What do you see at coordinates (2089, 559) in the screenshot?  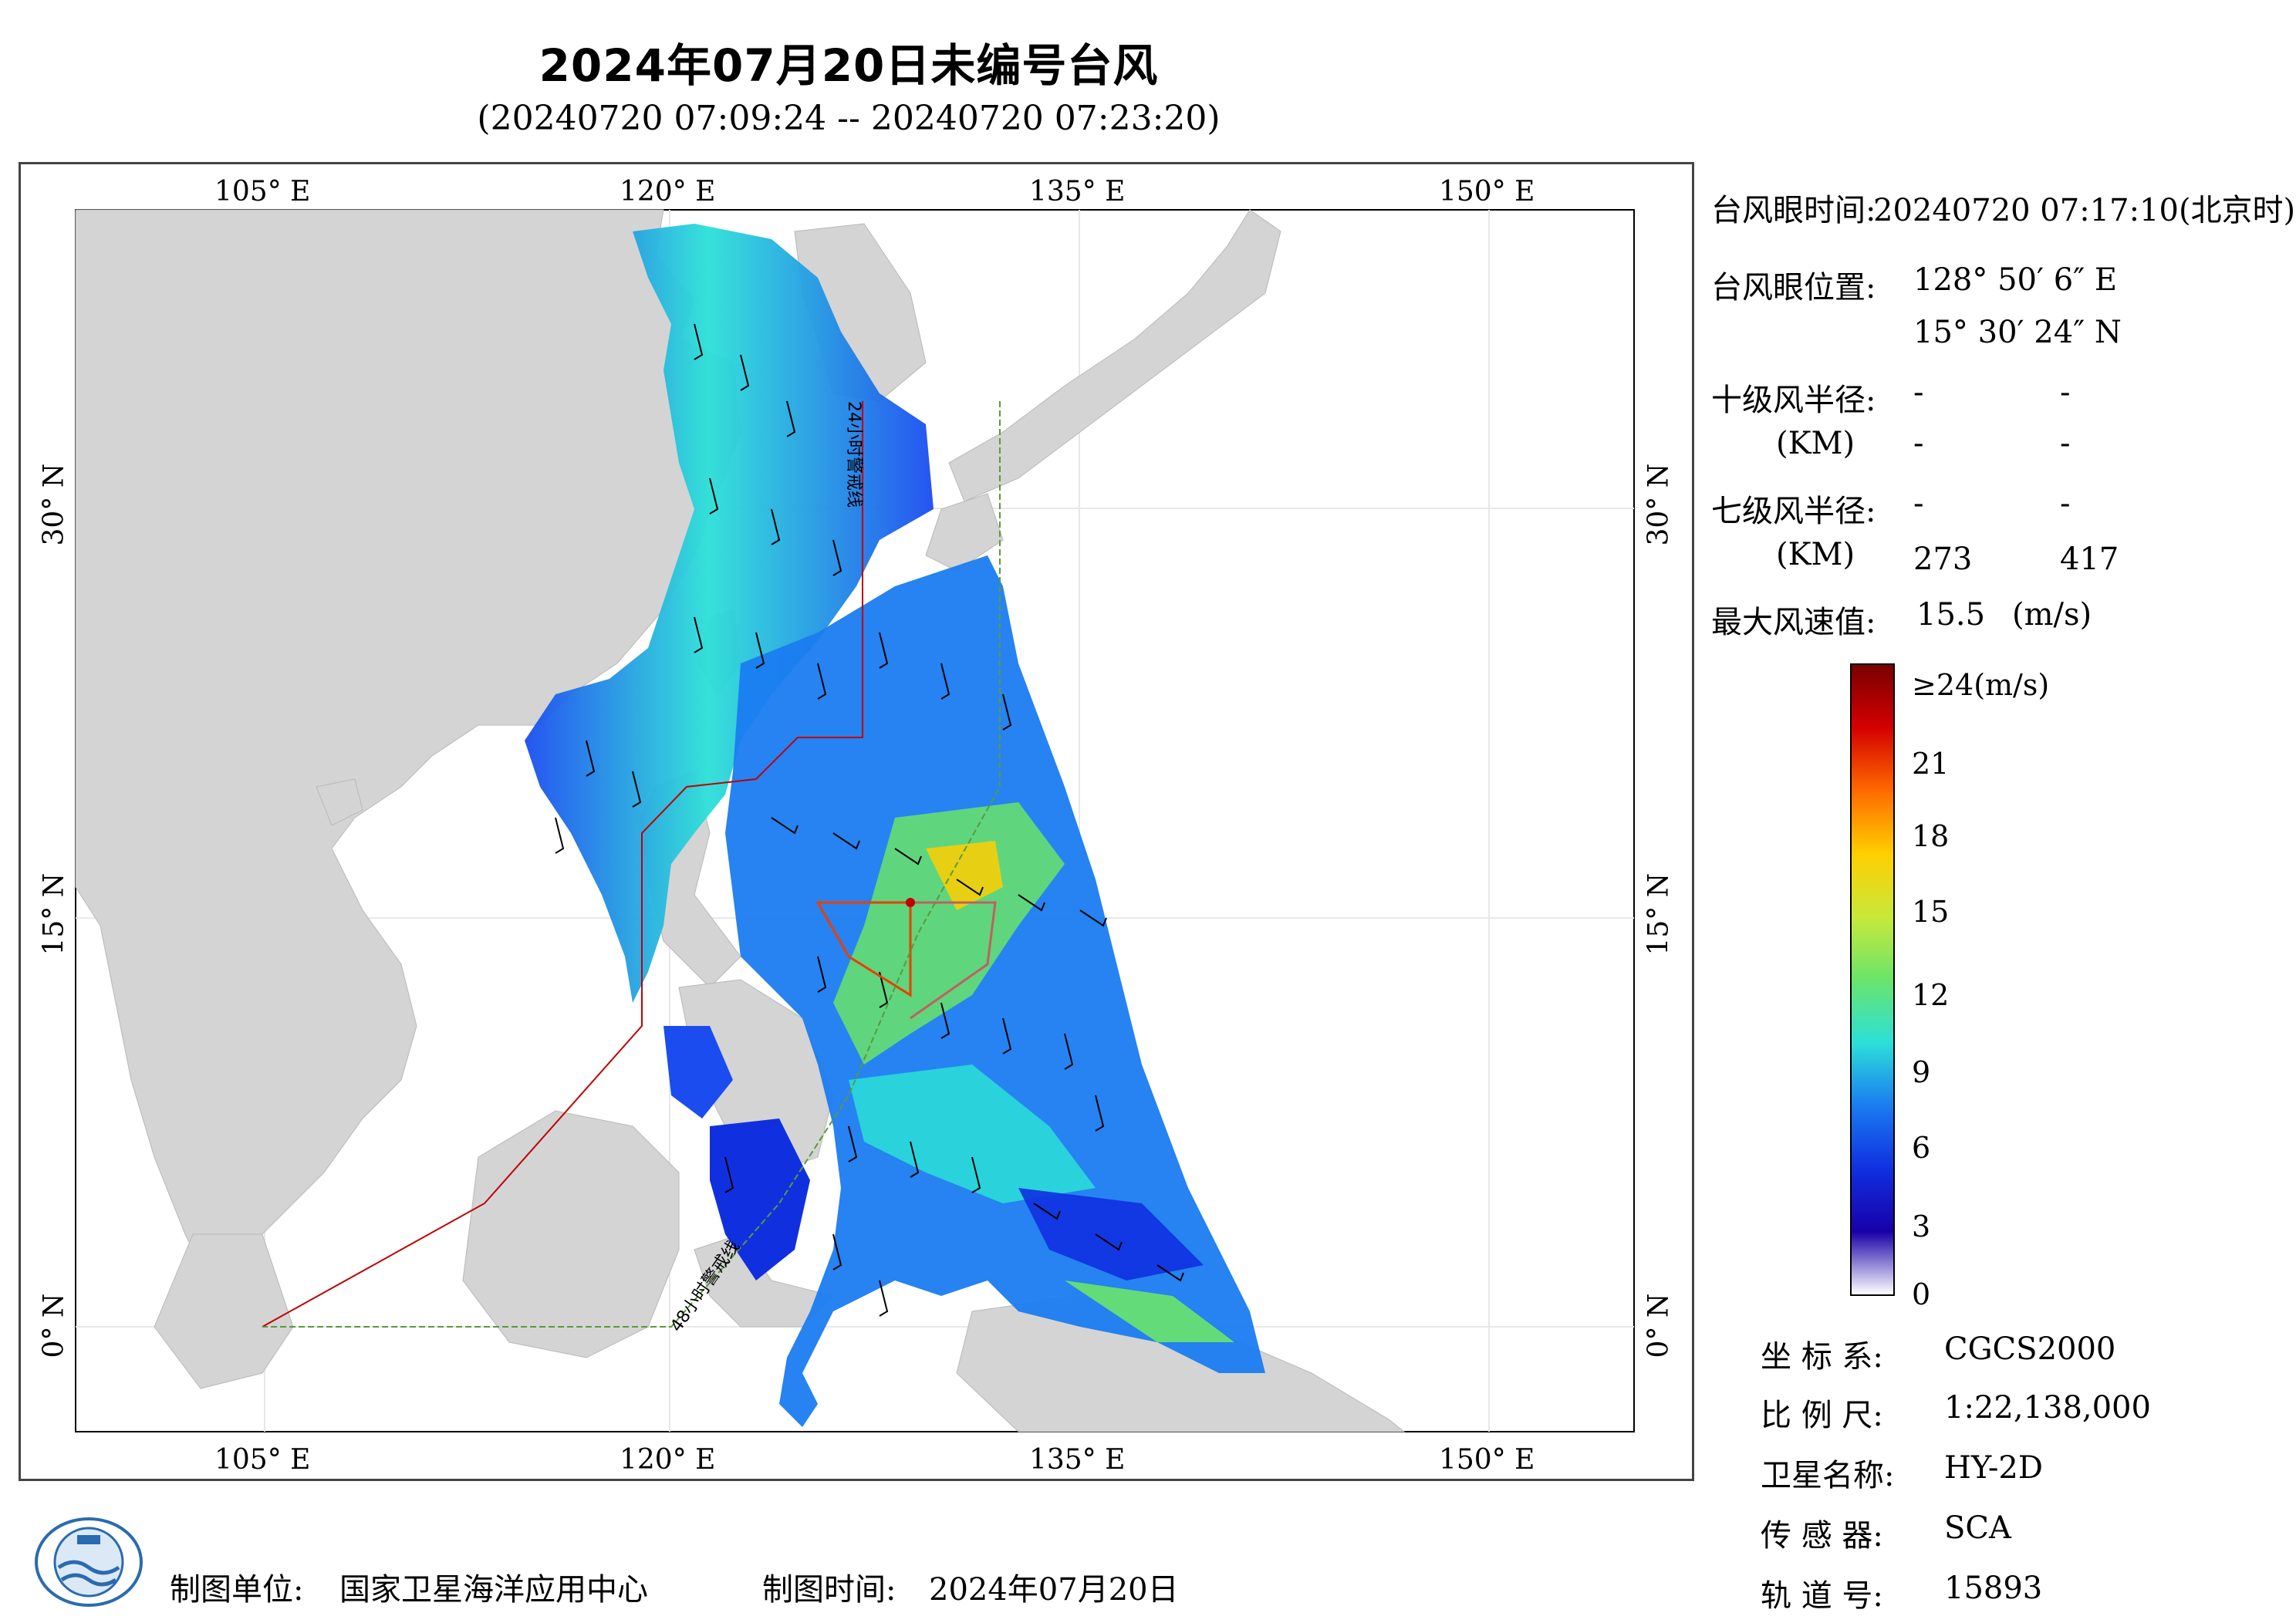 I see `r7-value-4: 417` at bounding box center [2089, 559].